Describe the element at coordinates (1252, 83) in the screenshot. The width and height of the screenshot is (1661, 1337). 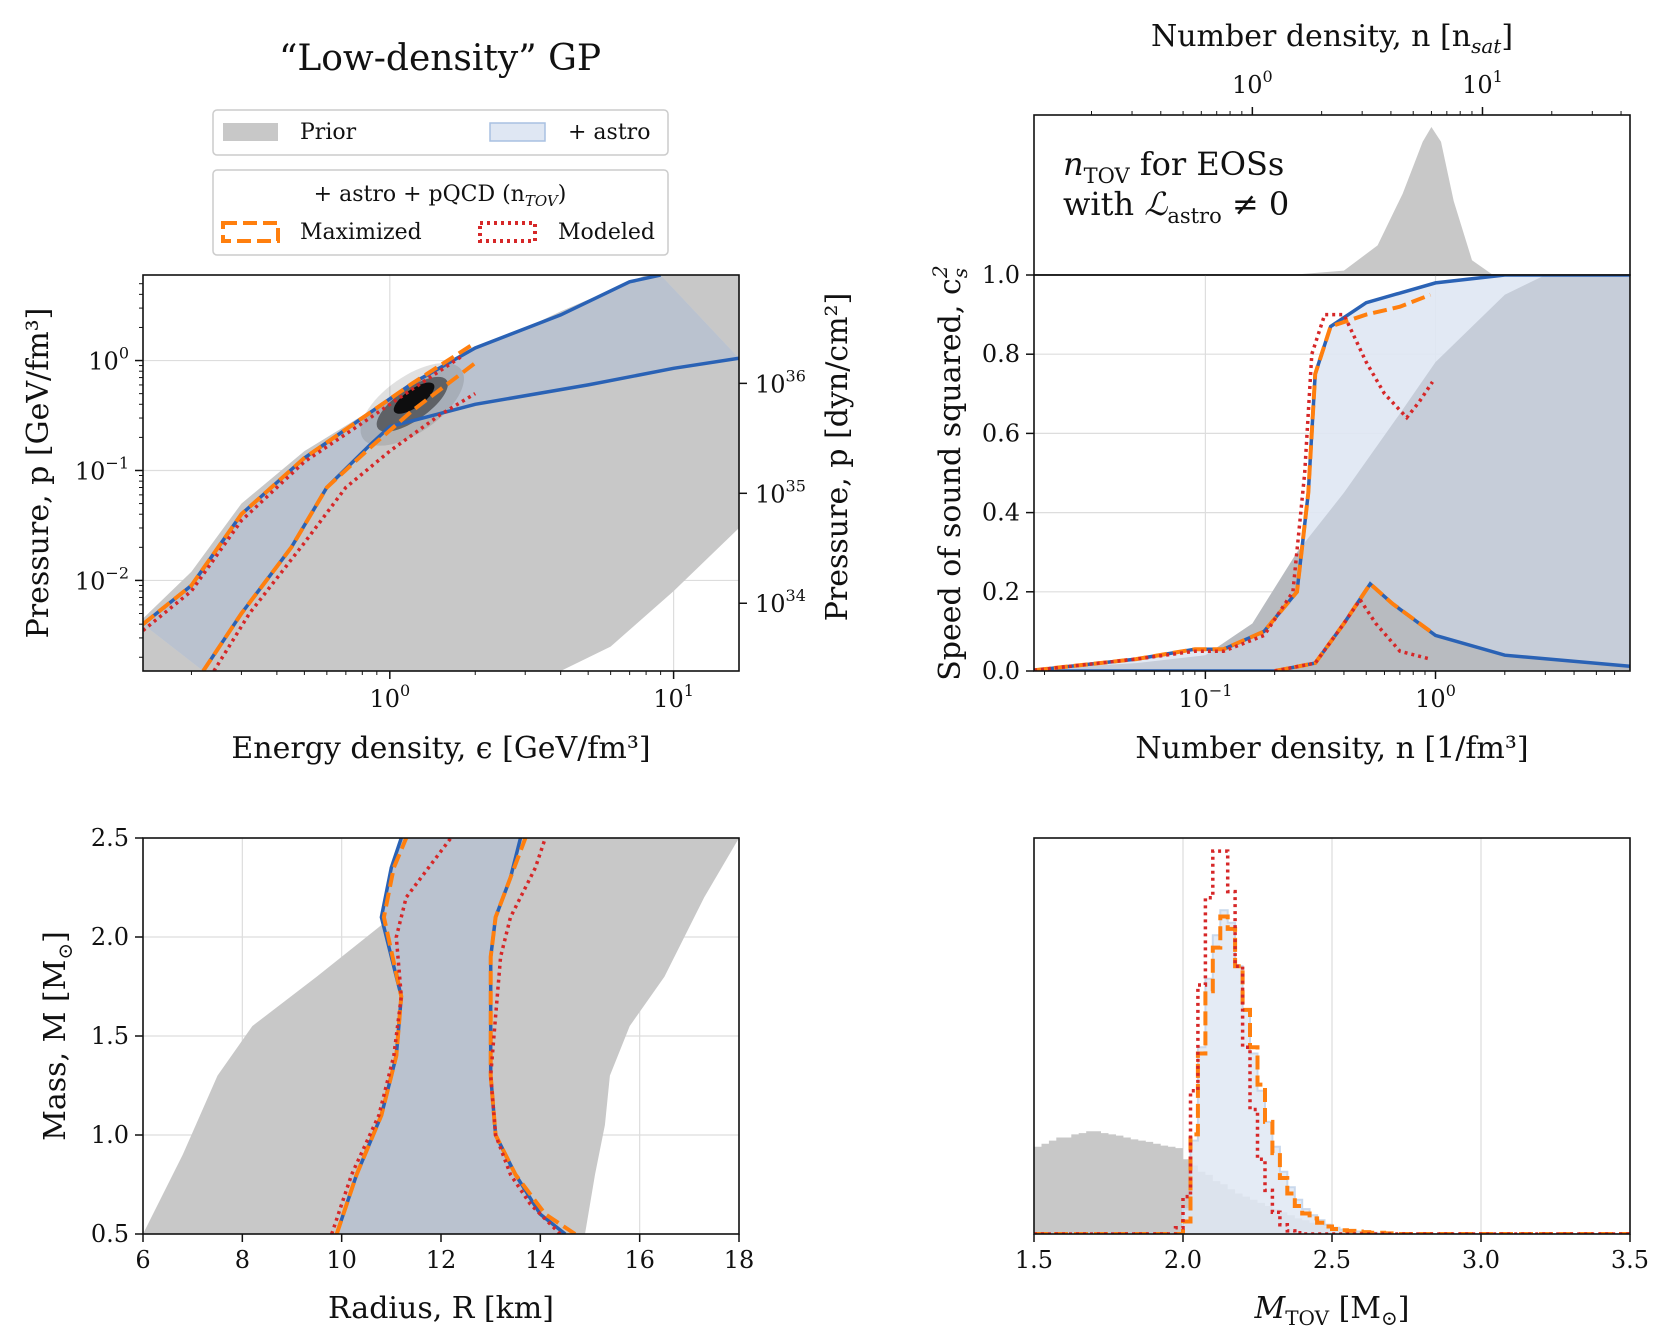
I see `cs2-top-tick-label: 10⁰` at that location.